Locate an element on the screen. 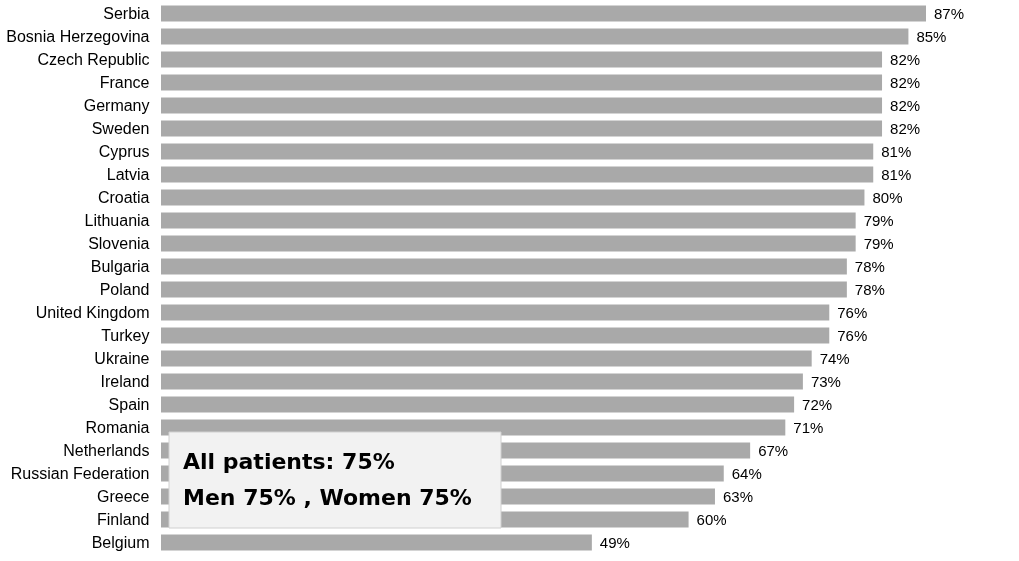 Image resolution: width=1019 pixels, height=561 pixels. y-tick-label: Ukraine is located at coordinates (122, 358).